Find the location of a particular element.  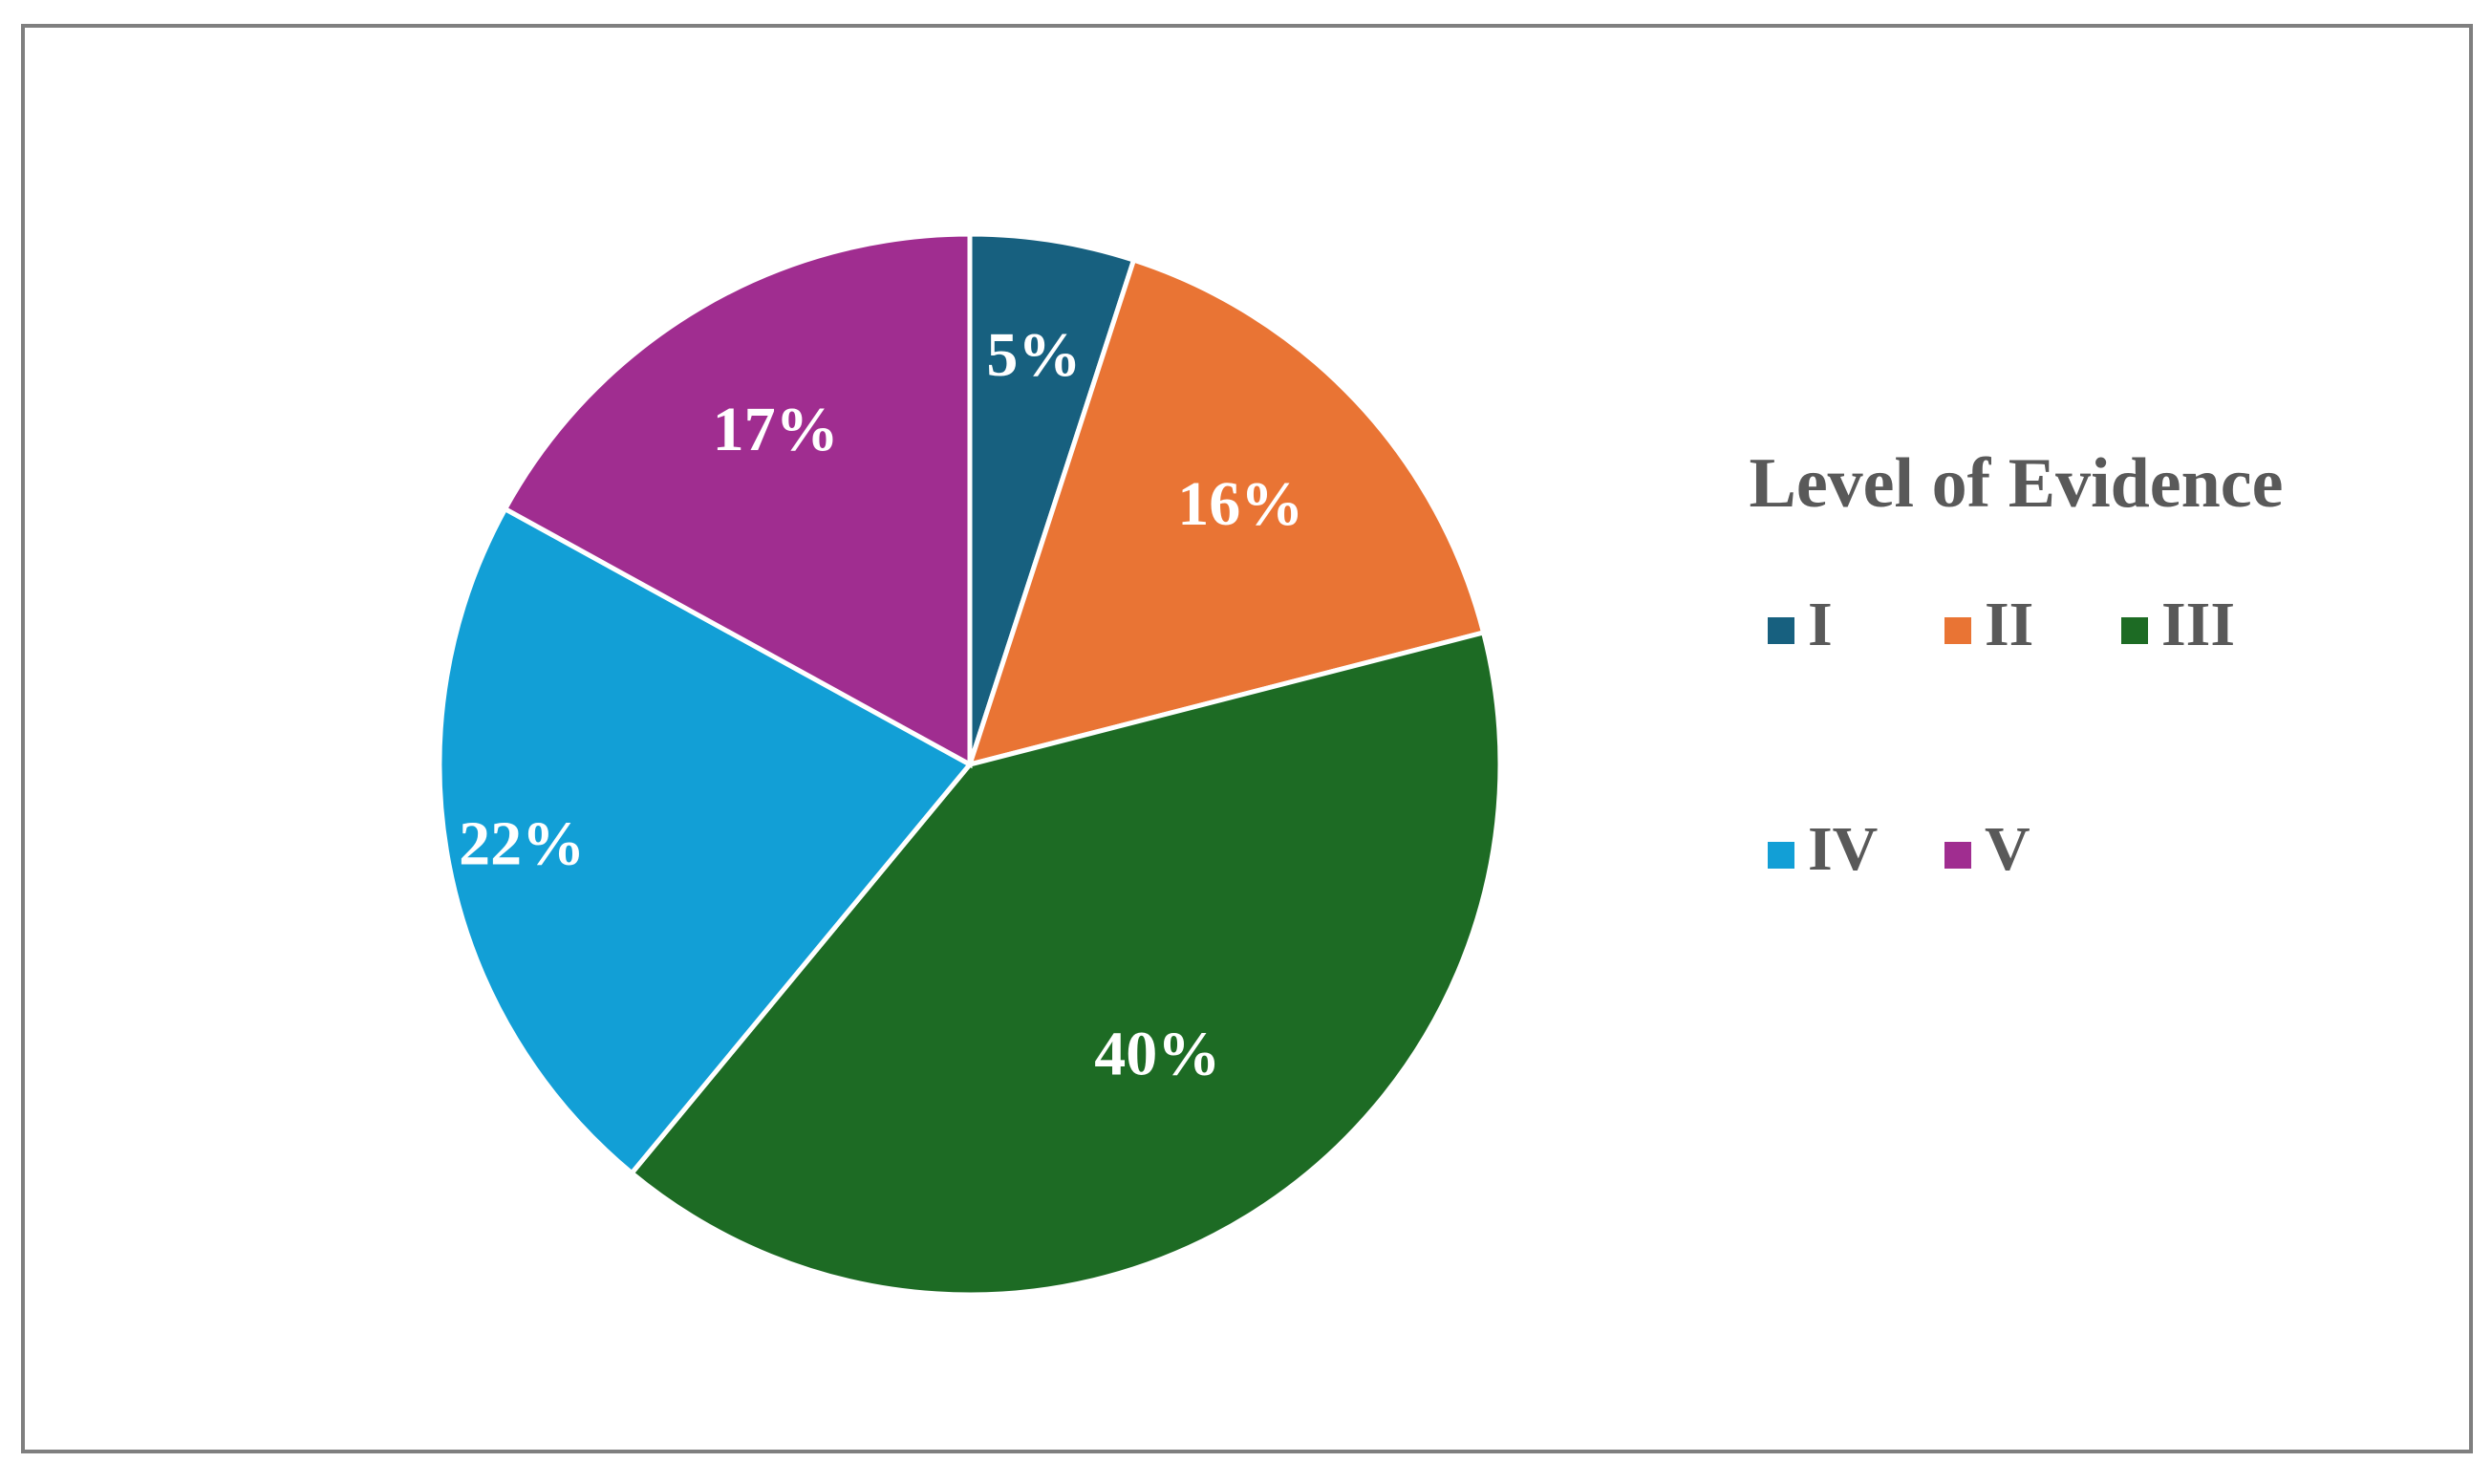

pie-slice-ii is located at coordinates (1226, 512).